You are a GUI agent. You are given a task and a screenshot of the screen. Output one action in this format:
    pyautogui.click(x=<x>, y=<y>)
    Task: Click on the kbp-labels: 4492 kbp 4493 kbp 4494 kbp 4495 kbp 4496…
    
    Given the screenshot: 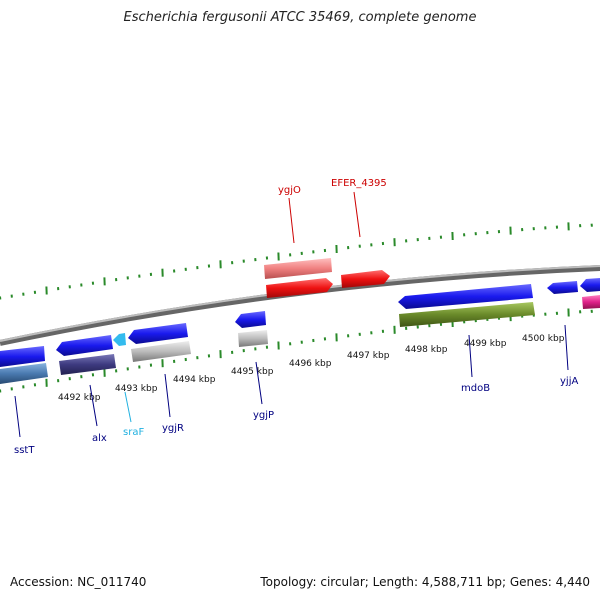 What is the action you would take?
    pyautogui.click(x=311, y=368)
    